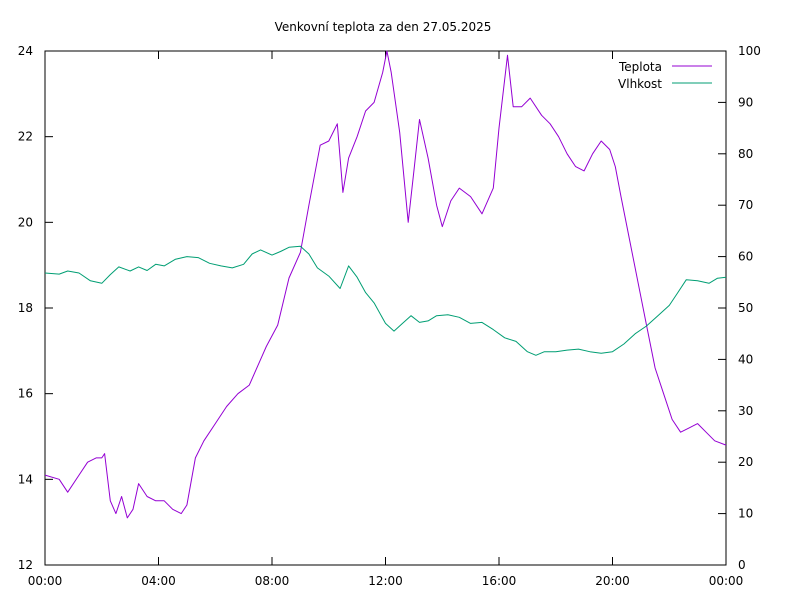 This screenshot has height=600, width=800. I want to click on x-tick-label: 20:00, so click(612, 581).